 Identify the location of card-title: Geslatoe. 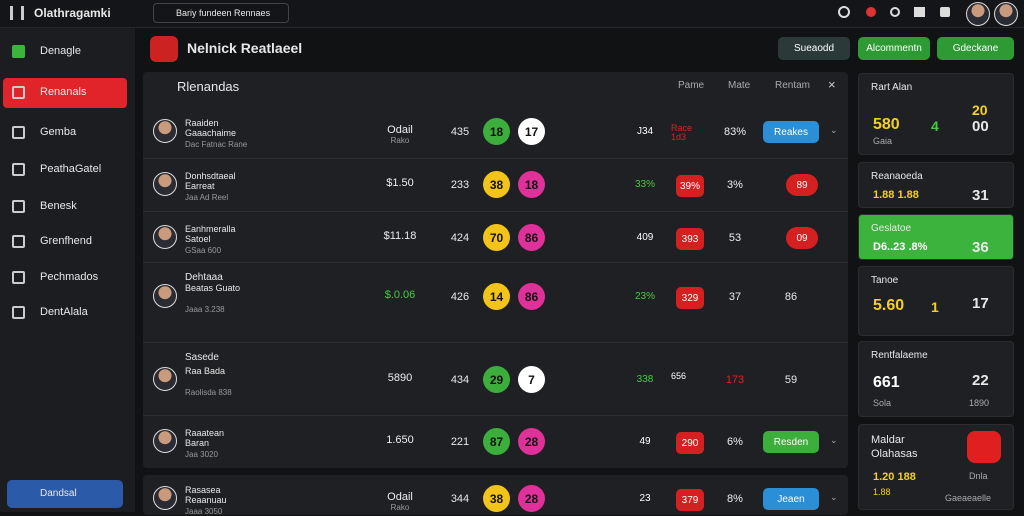
(891, 228).